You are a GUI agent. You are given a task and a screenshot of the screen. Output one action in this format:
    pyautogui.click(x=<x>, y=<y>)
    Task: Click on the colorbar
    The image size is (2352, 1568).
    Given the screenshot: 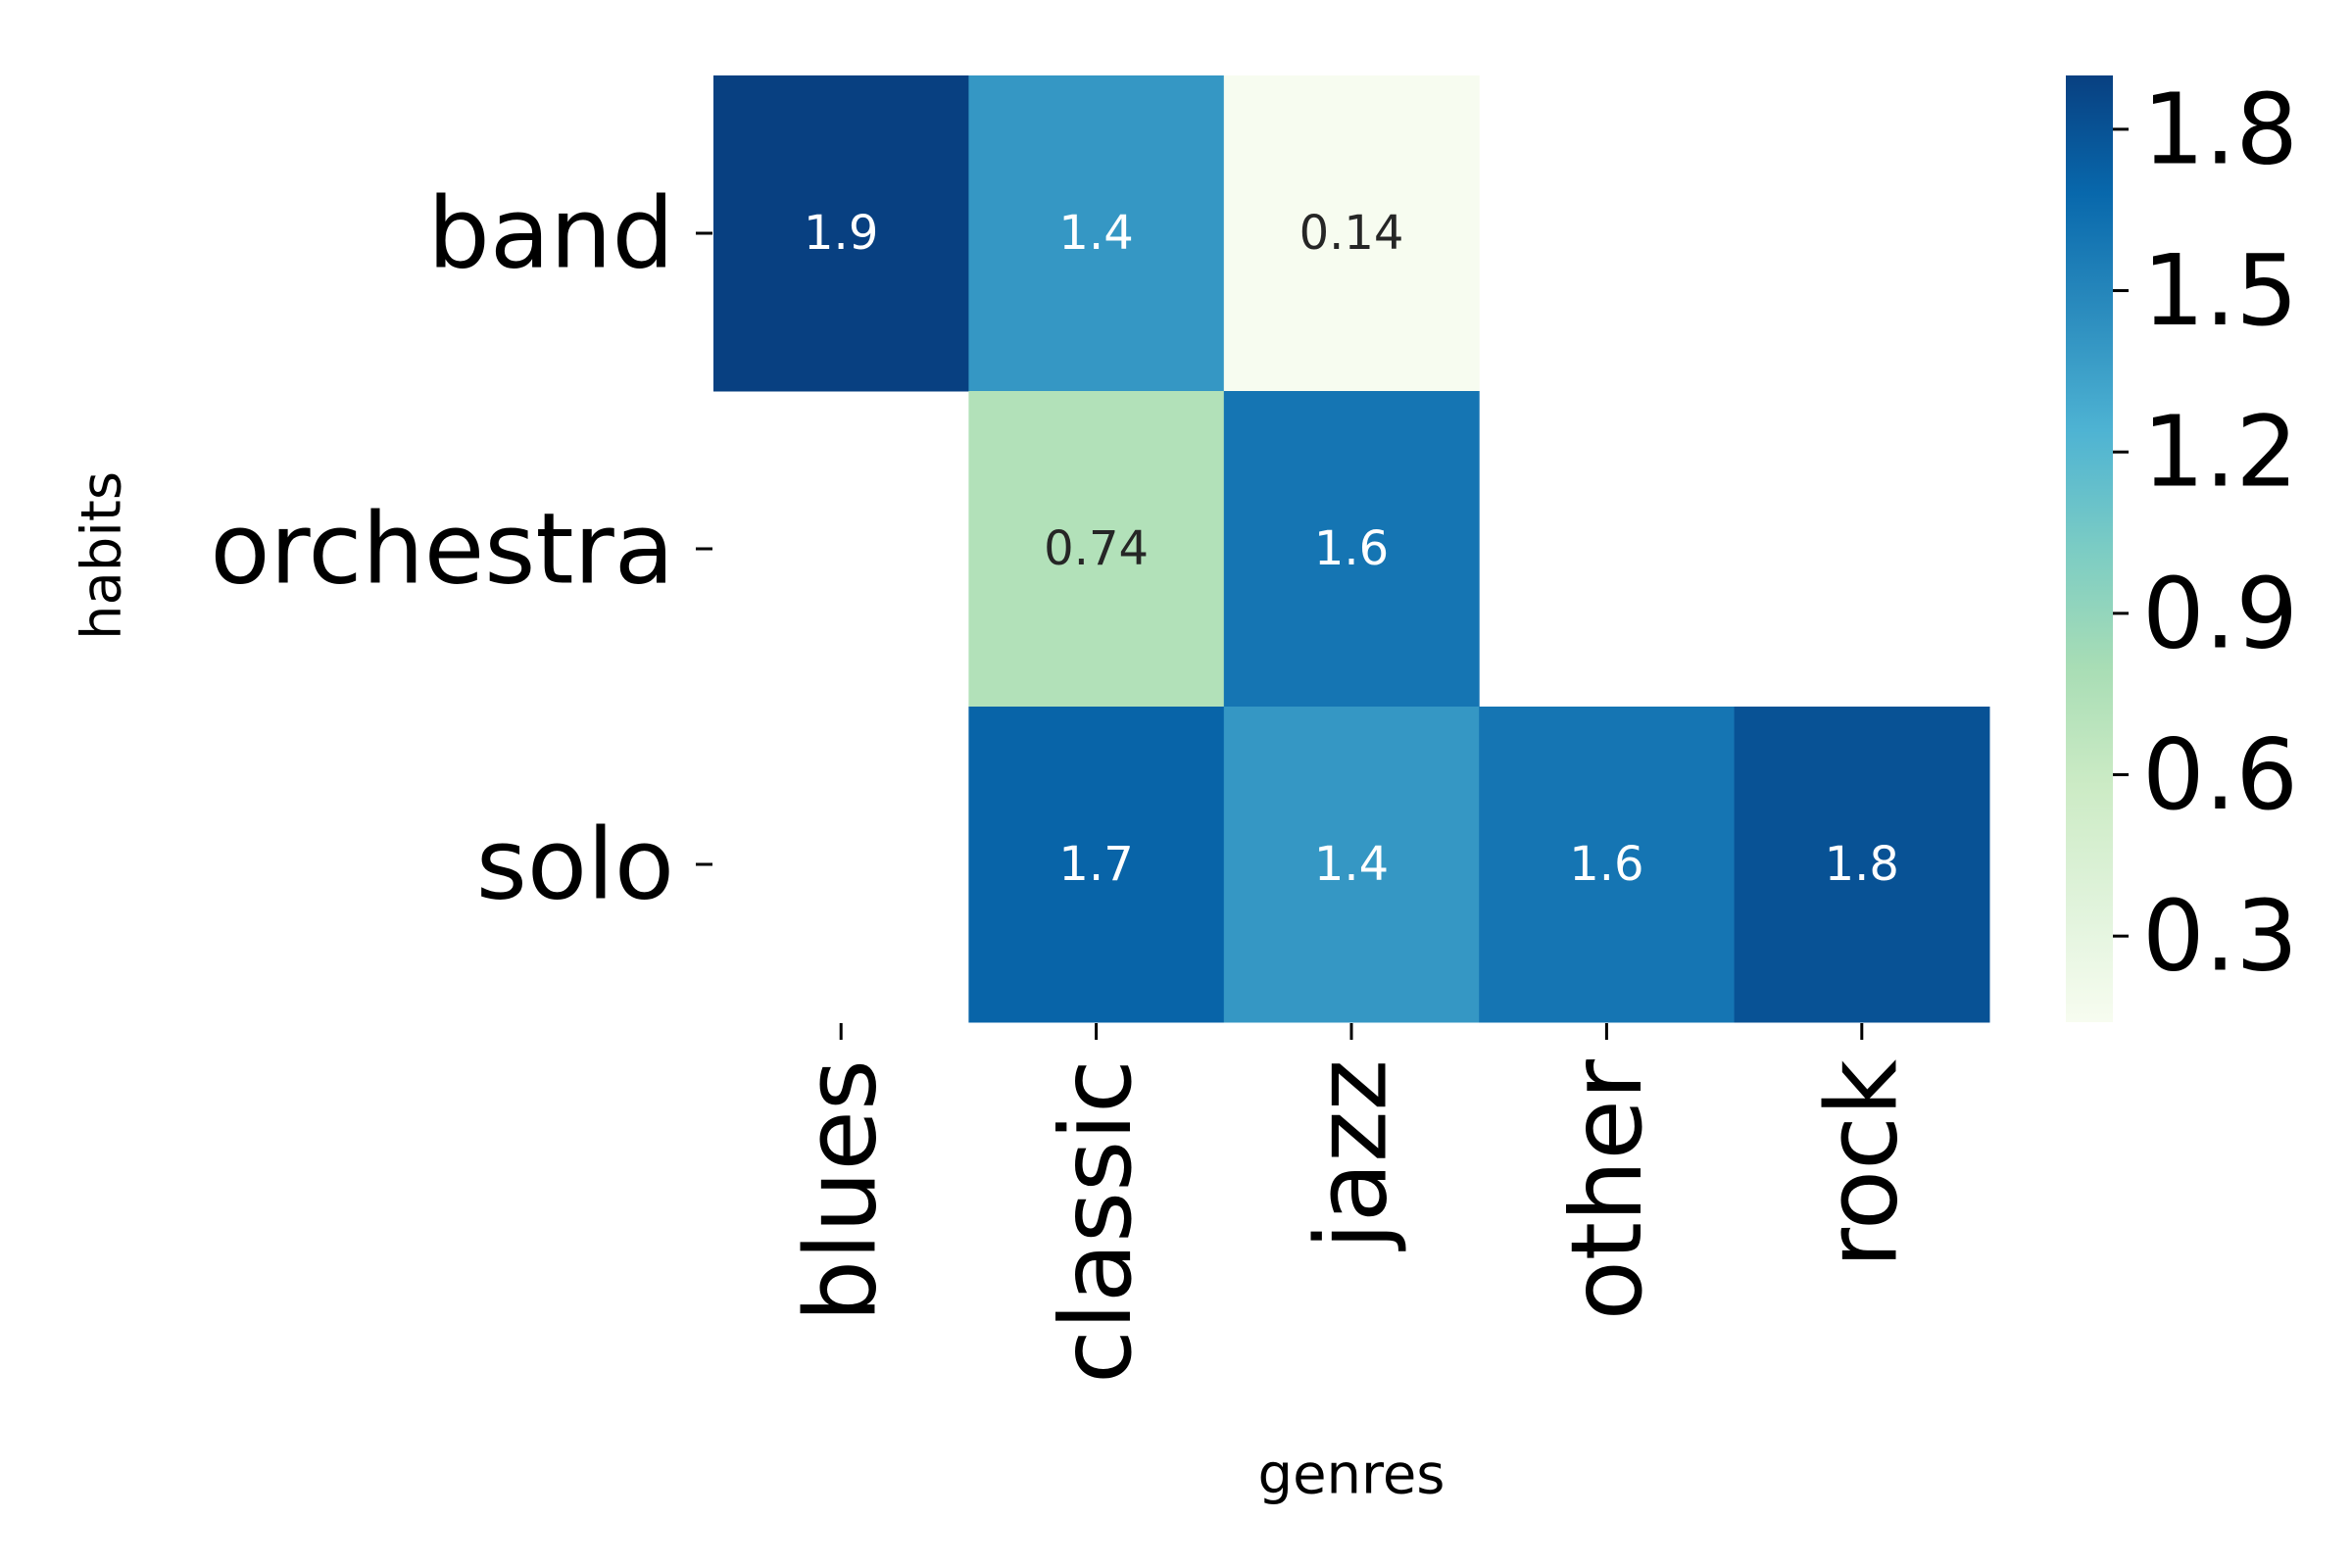 What is the action you would take?
    pyautogui.click(x=2089, y=548)
    